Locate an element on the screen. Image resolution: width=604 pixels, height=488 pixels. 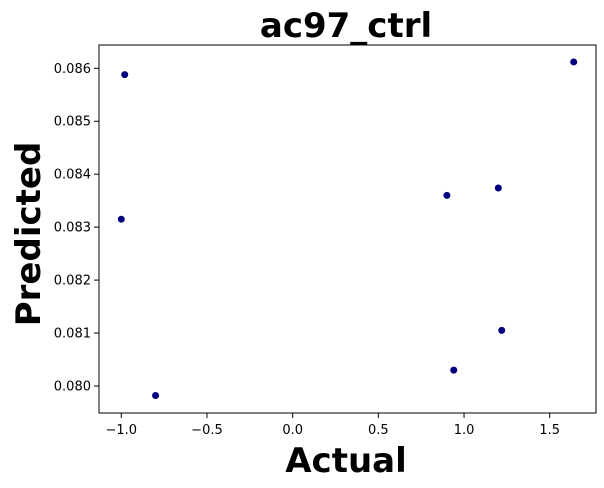
x-tick-label: −1.0 is located at coordinates (121, 430).